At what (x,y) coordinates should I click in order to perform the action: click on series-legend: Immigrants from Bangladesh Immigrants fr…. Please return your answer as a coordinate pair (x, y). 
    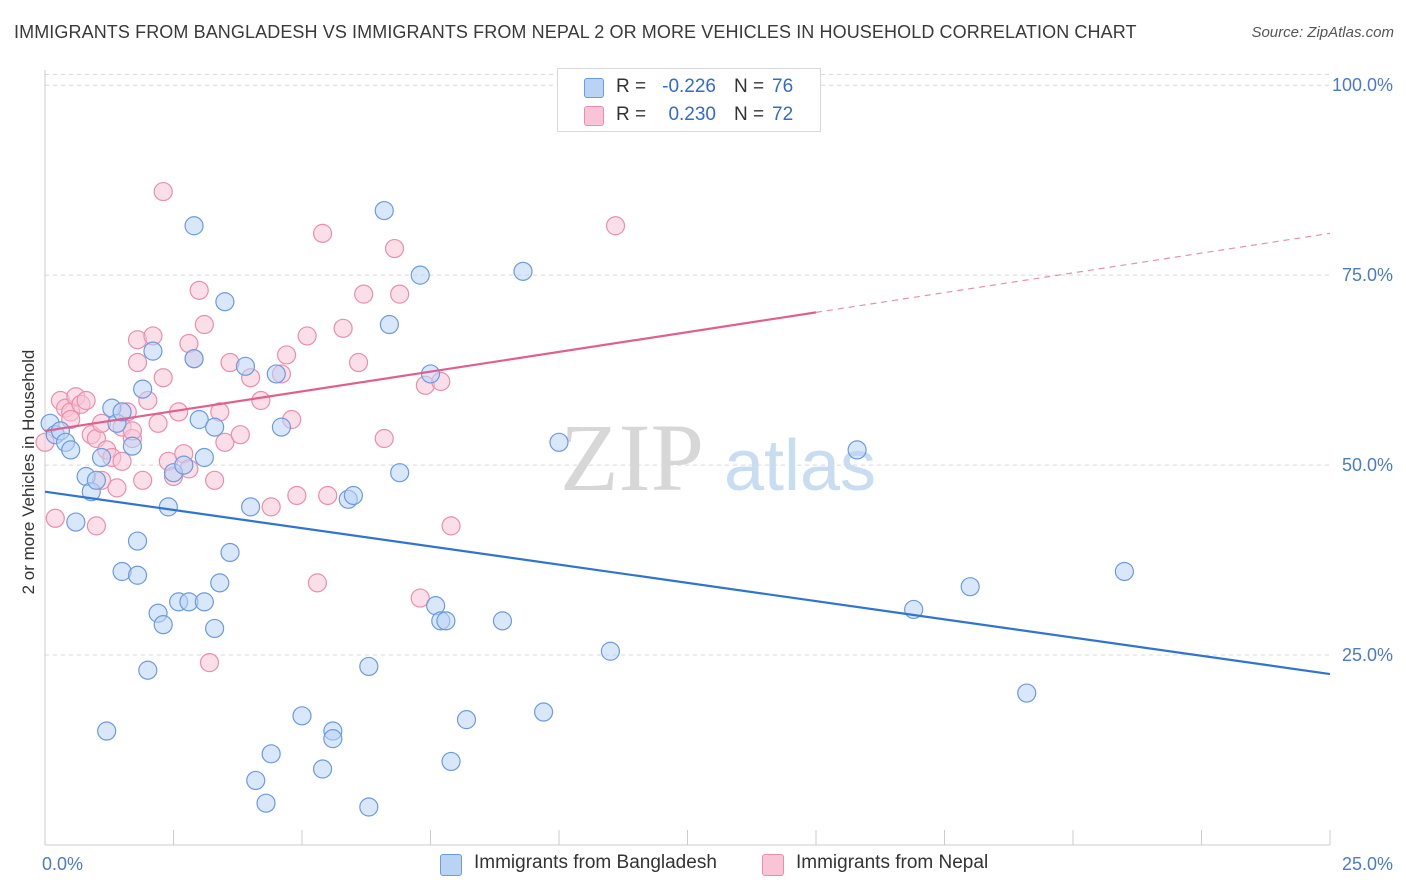
    Looking at the image, I should click on (703, 865).